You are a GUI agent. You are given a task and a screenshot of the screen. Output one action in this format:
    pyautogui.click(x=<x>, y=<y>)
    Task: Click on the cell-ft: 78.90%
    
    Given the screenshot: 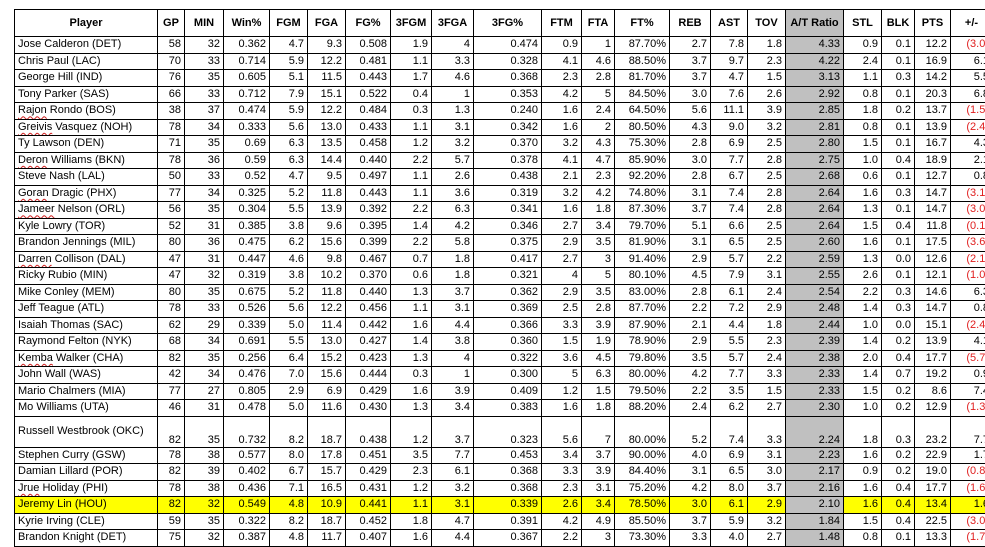 What is the action you would take?
    pyautogui.click(x=642, y=342)
    